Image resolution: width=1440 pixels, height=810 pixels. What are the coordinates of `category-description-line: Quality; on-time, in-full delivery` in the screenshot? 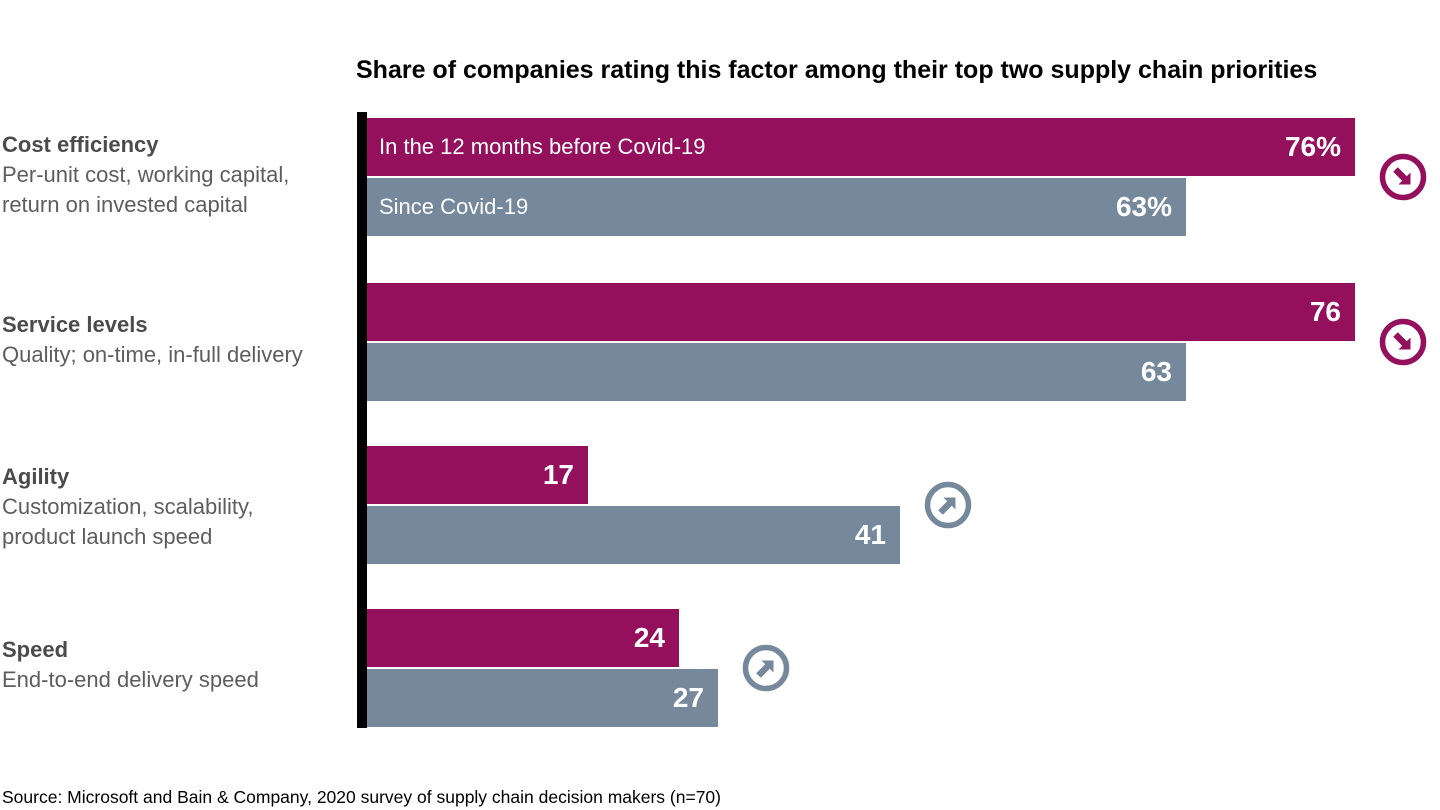 It's located at (152, 354).